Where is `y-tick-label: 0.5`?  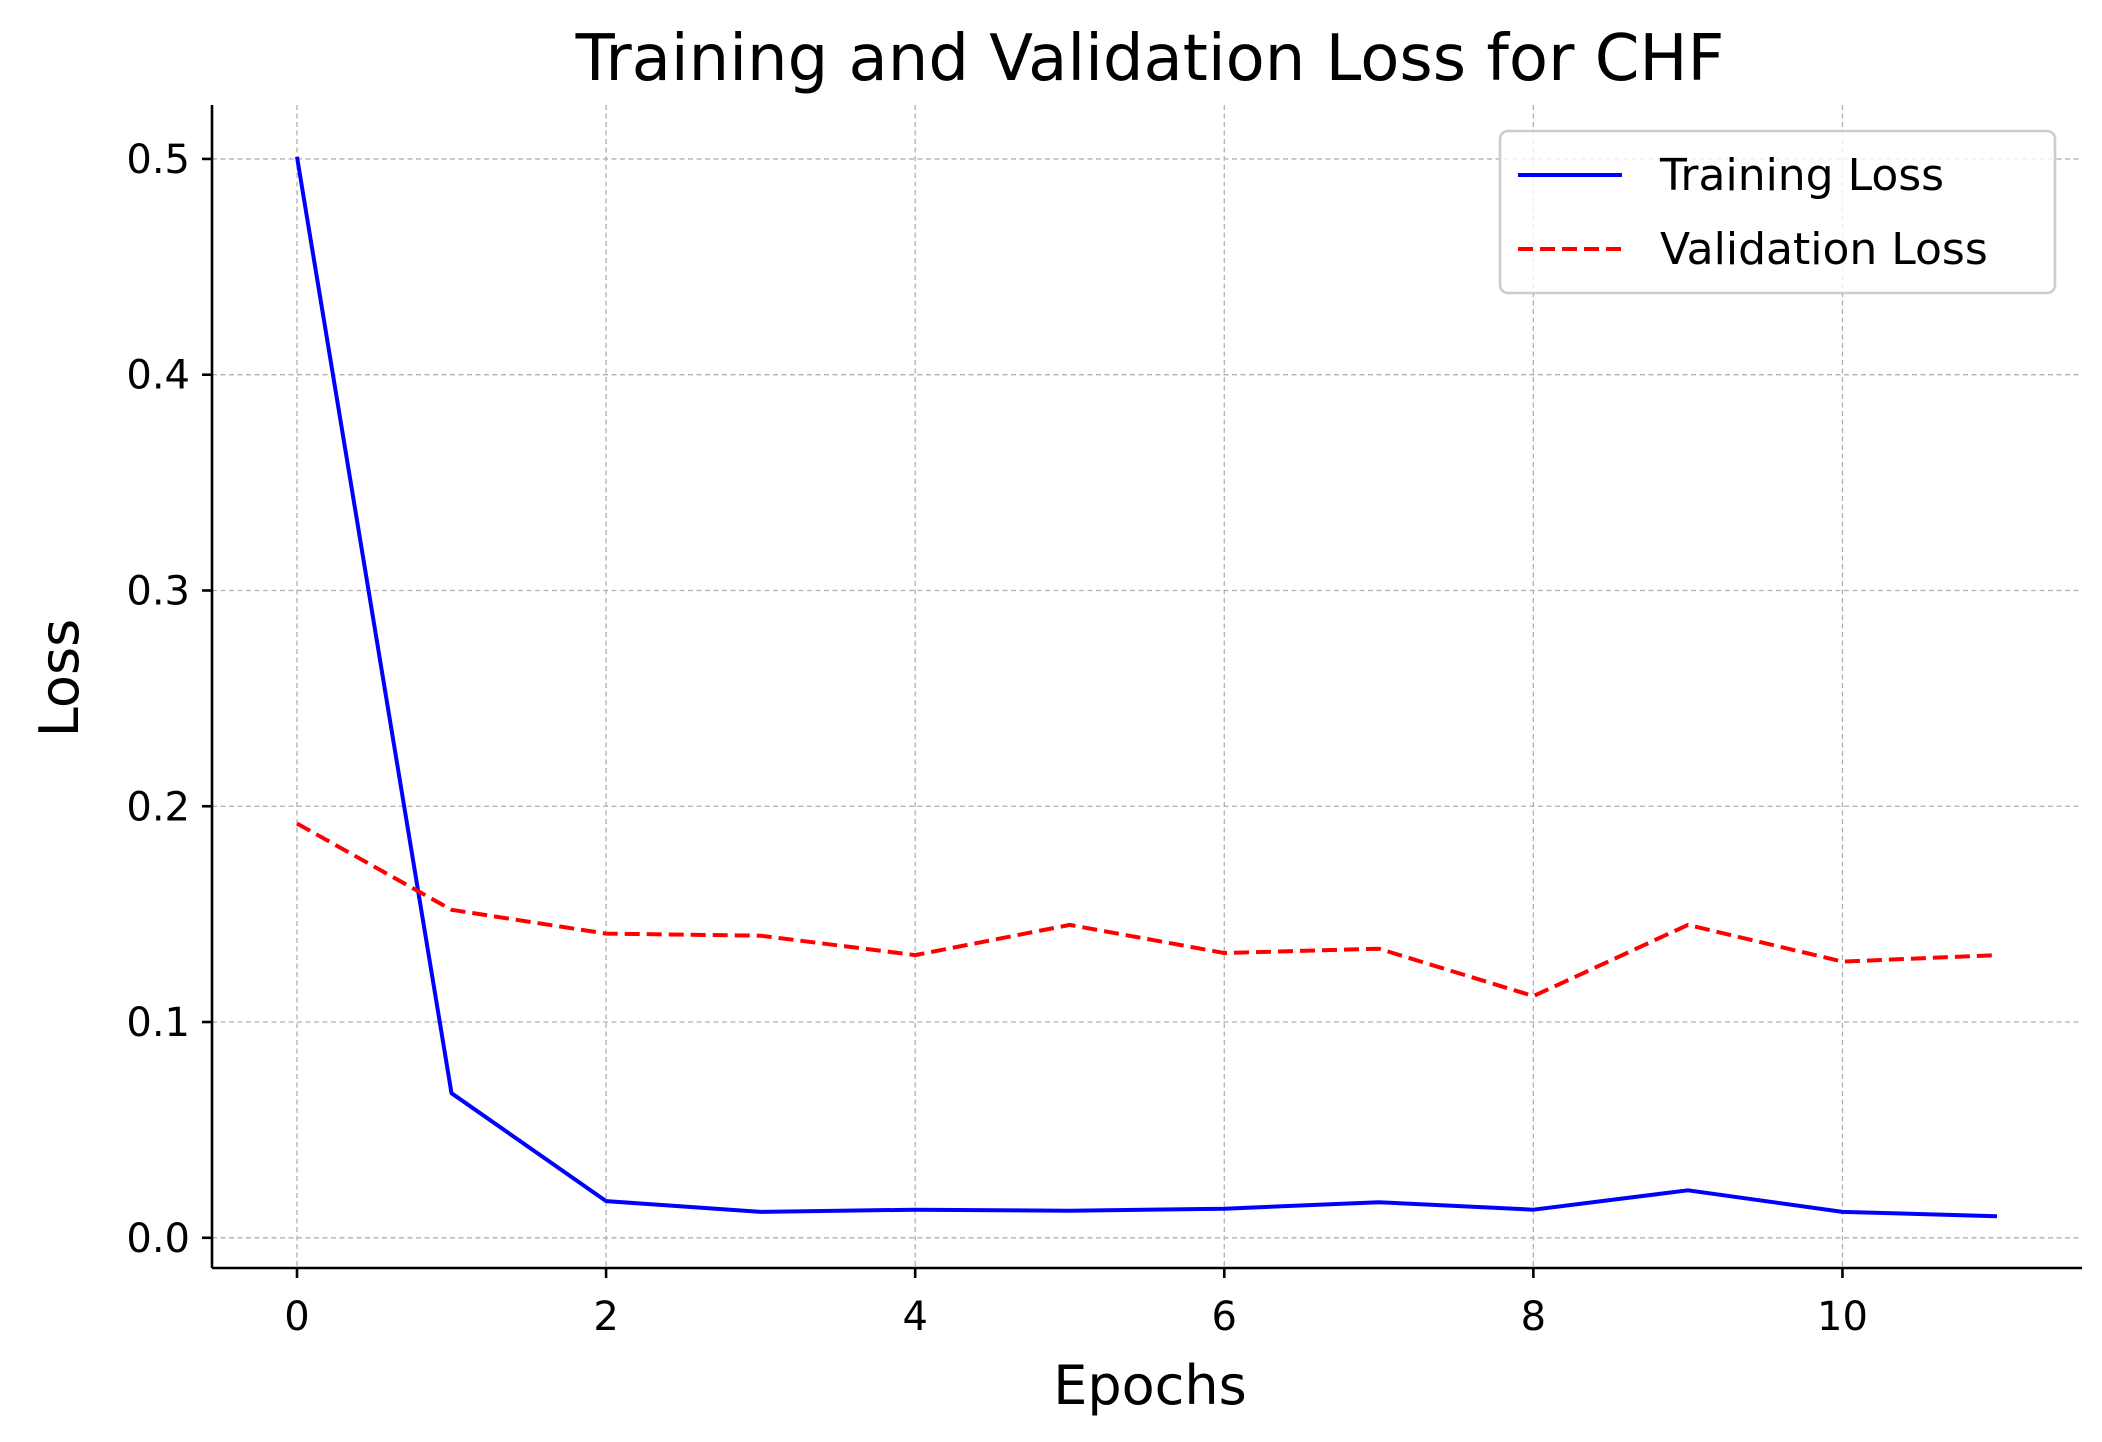 y-tick-label: 0.5 is located at coordinates (158, 160).